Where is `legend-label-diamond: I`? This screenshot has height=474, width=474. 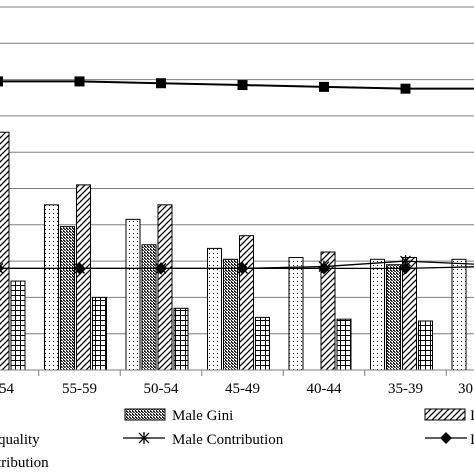
legend-label-diamond: I is located at coordinates (472, 440).